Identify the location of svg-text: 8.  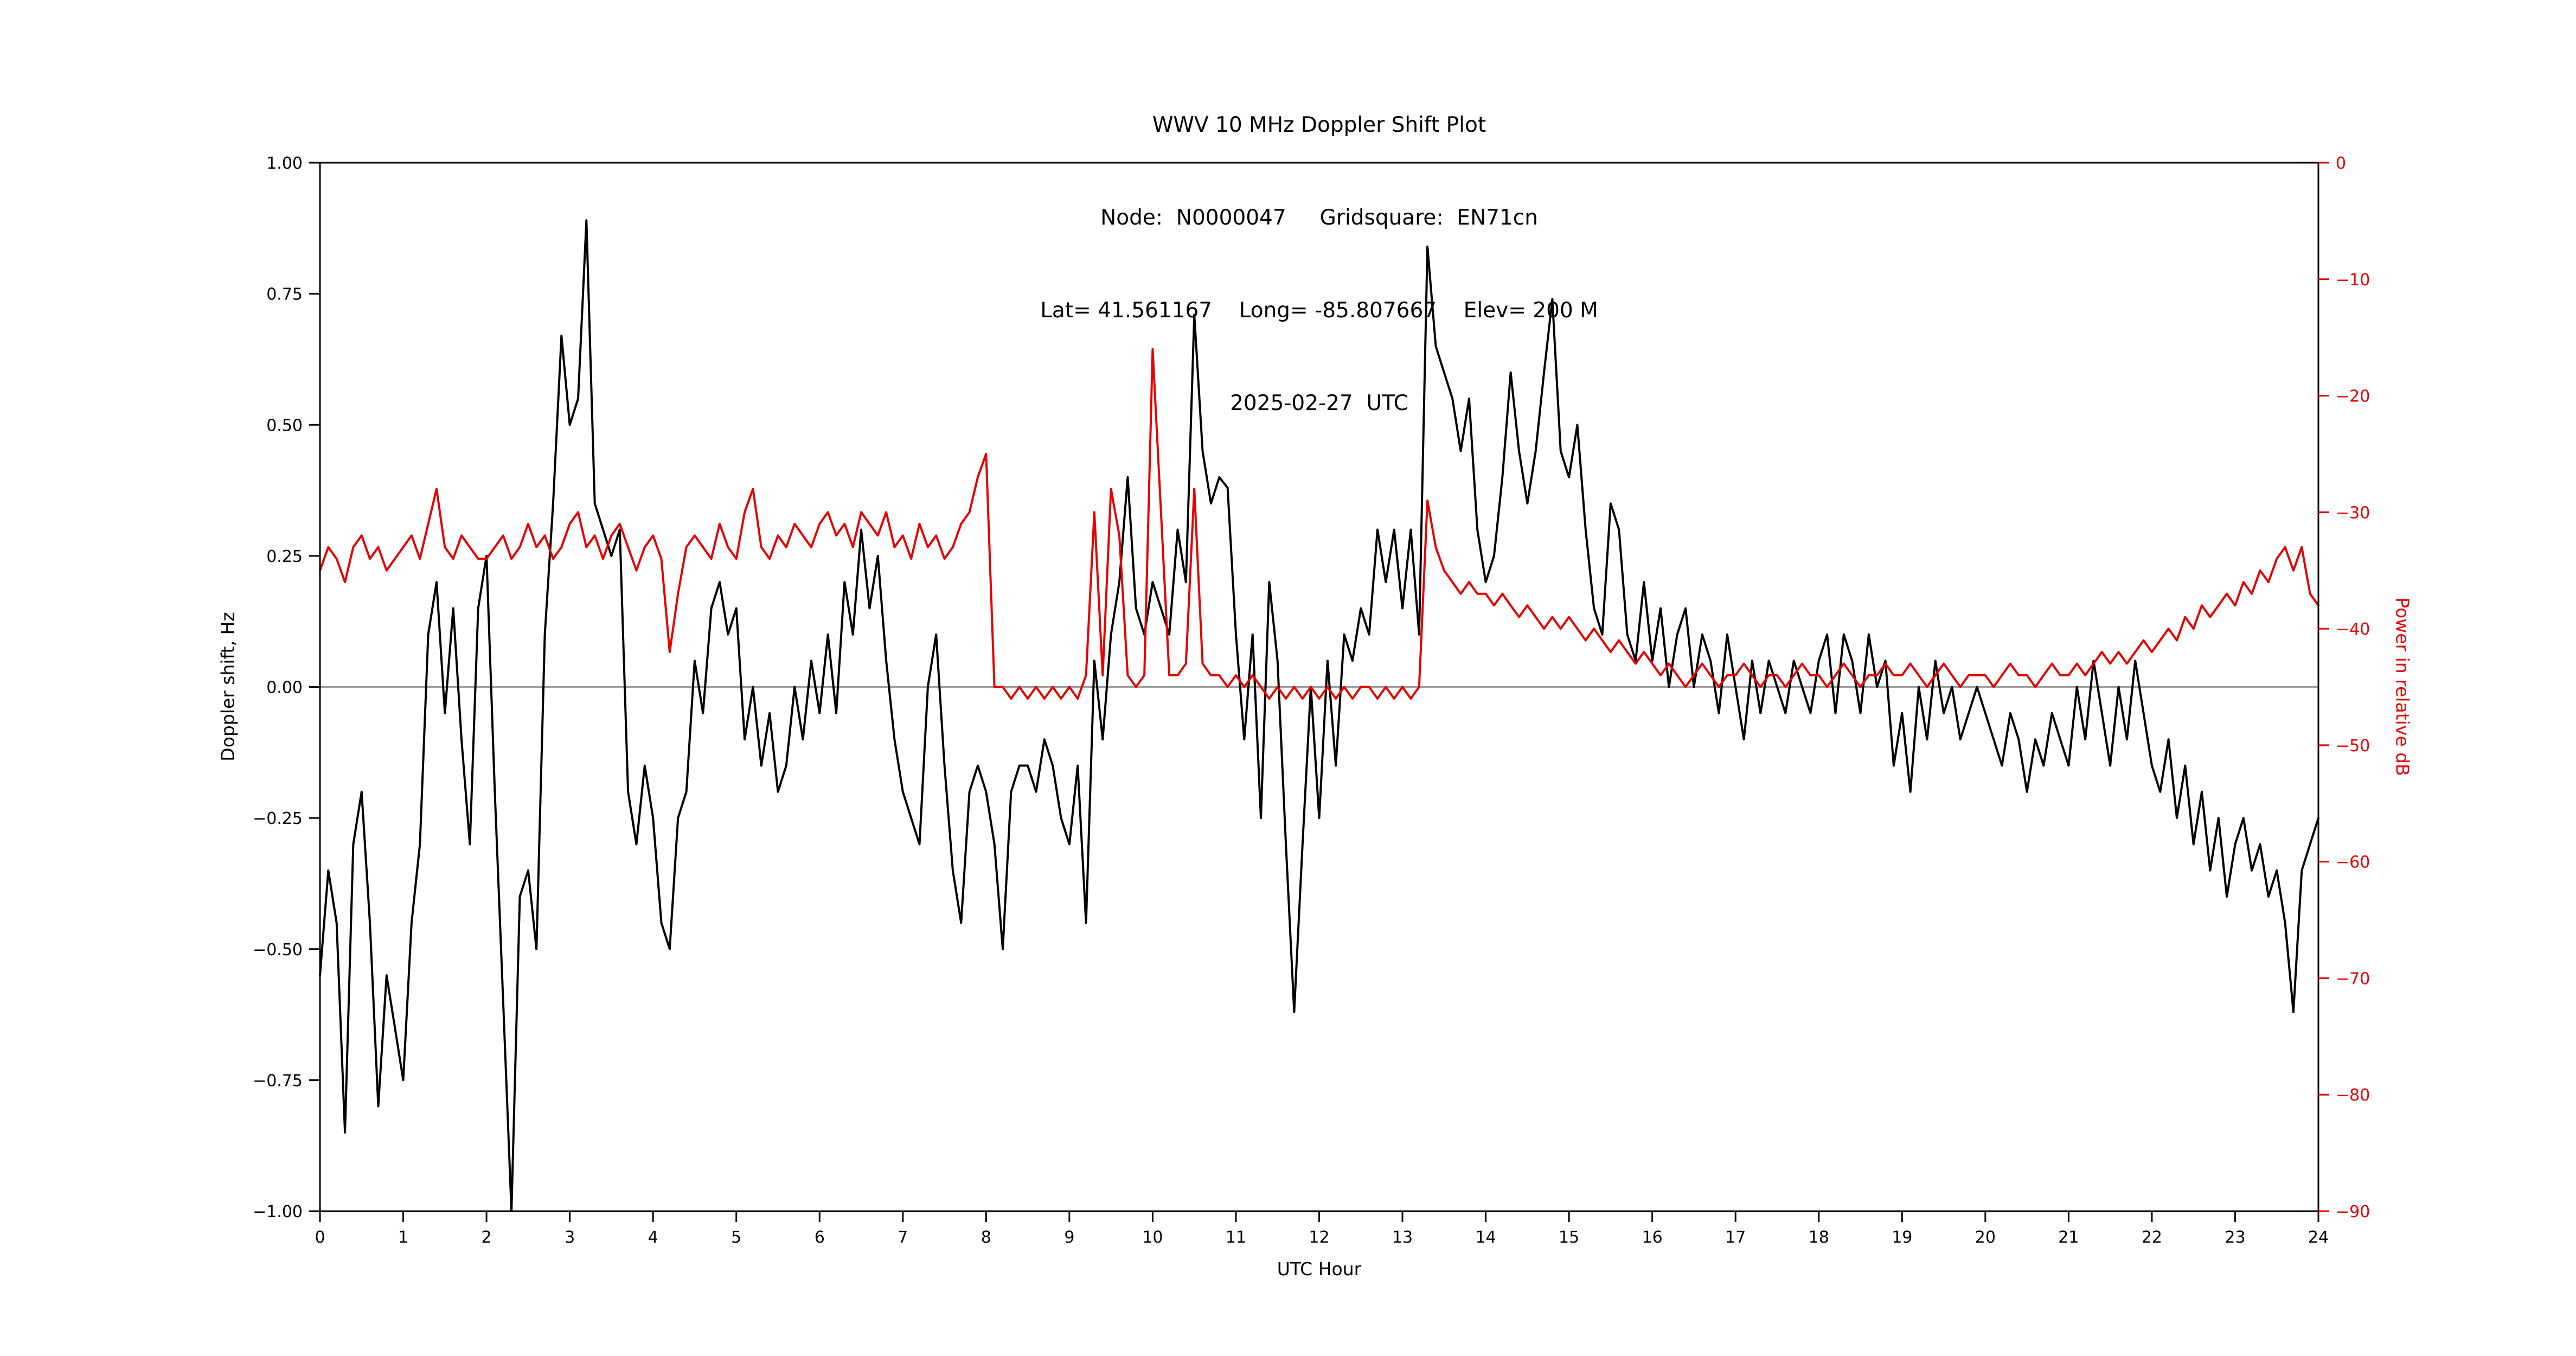
(986, 1237).